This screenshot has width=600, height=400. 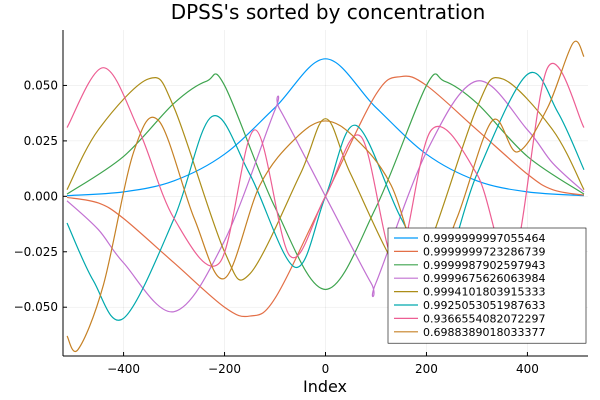 What do you see at coordinates (426, 369) in the screenshot?
I see `x-tick-label: 200` at bounding box center [426, 369].